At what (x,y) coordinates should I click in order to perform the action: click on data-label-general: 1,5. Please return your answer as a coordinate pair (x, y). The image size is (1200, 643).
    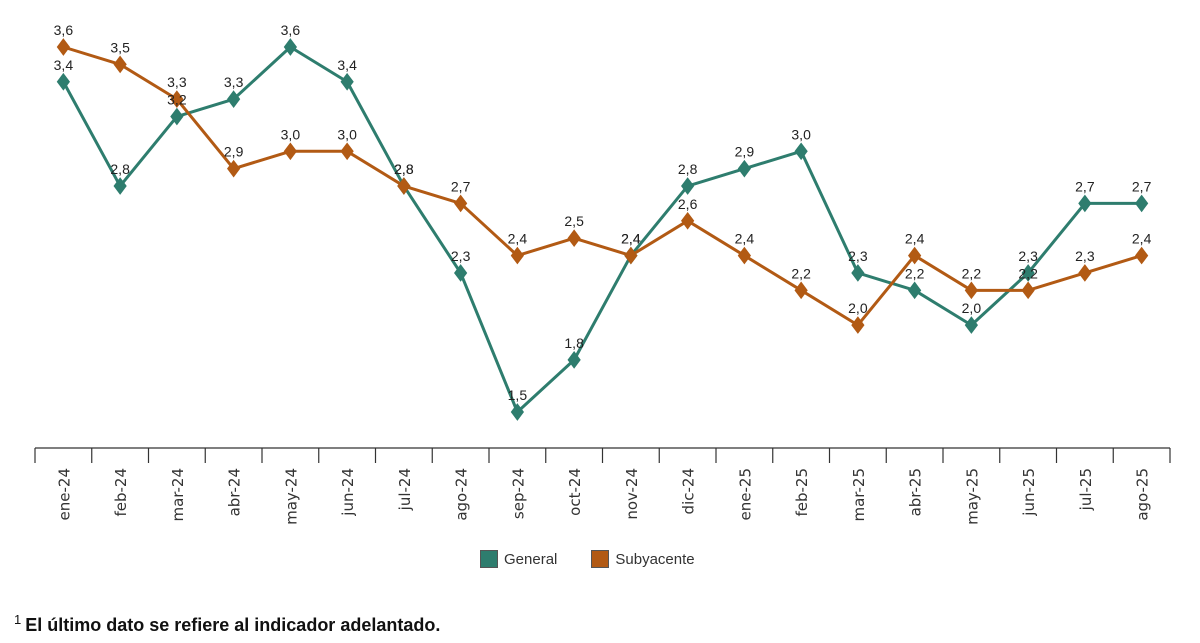
    Looking at the image, I should click on (518, 395).